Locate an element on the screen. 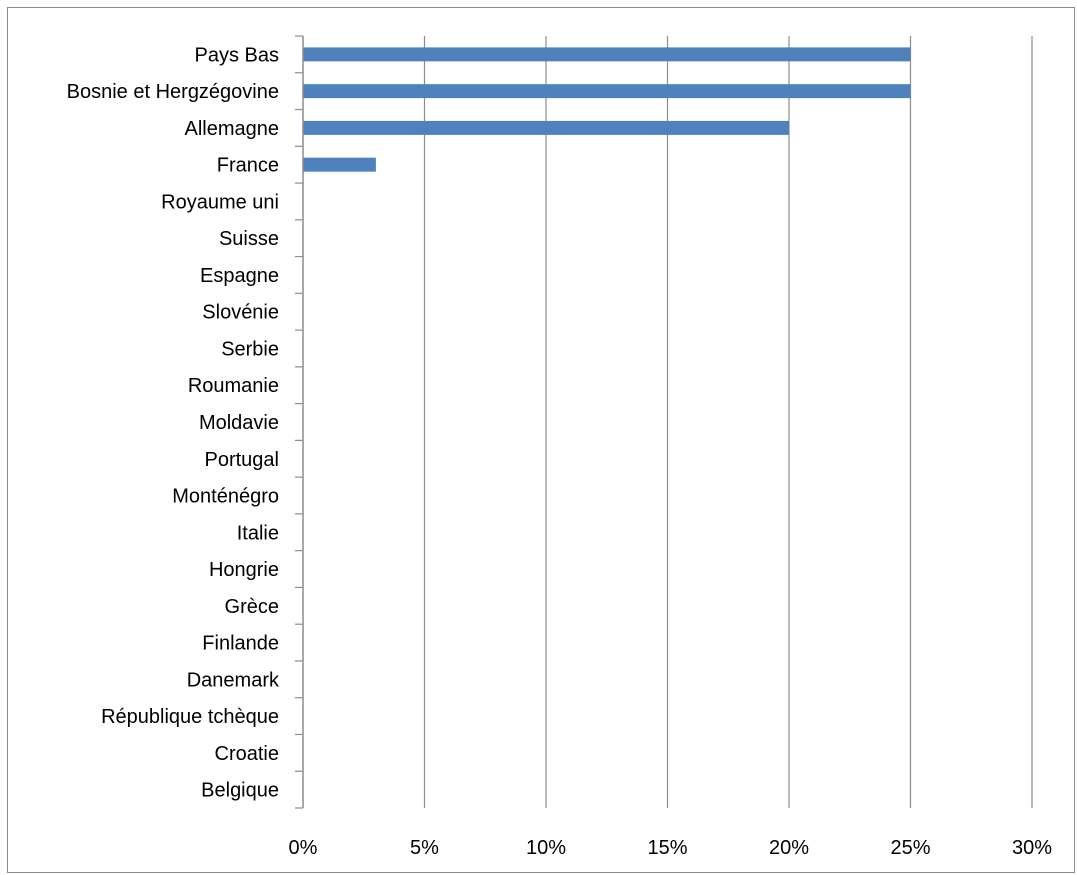 This screenshot has width=1077, height=875. category-label: Hongrie is located at coordinates (244, 570).